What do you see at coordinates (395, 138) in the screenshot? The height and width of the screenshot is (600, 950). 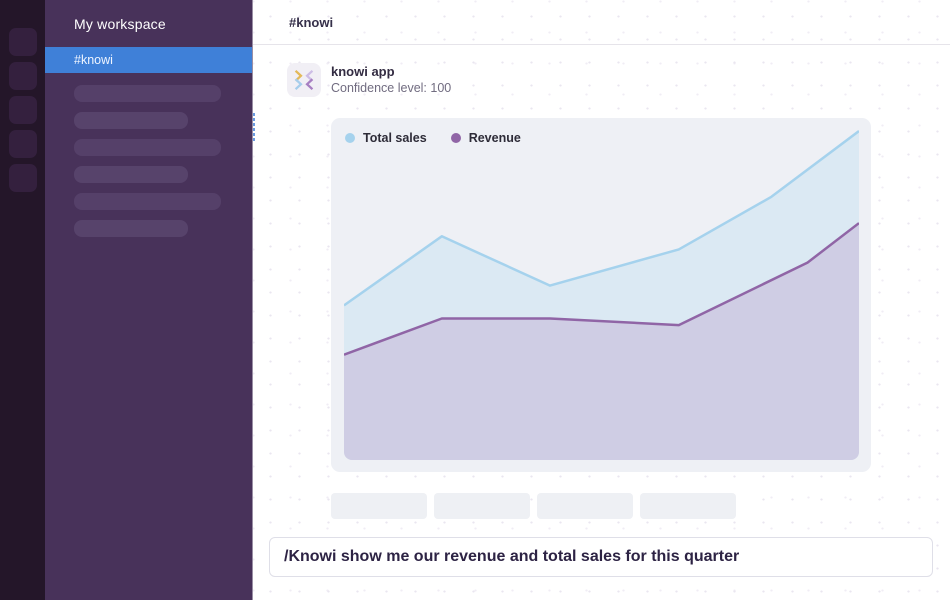 I see `legend-label-total-sales: Total sales` at bounding box center [395, 138].